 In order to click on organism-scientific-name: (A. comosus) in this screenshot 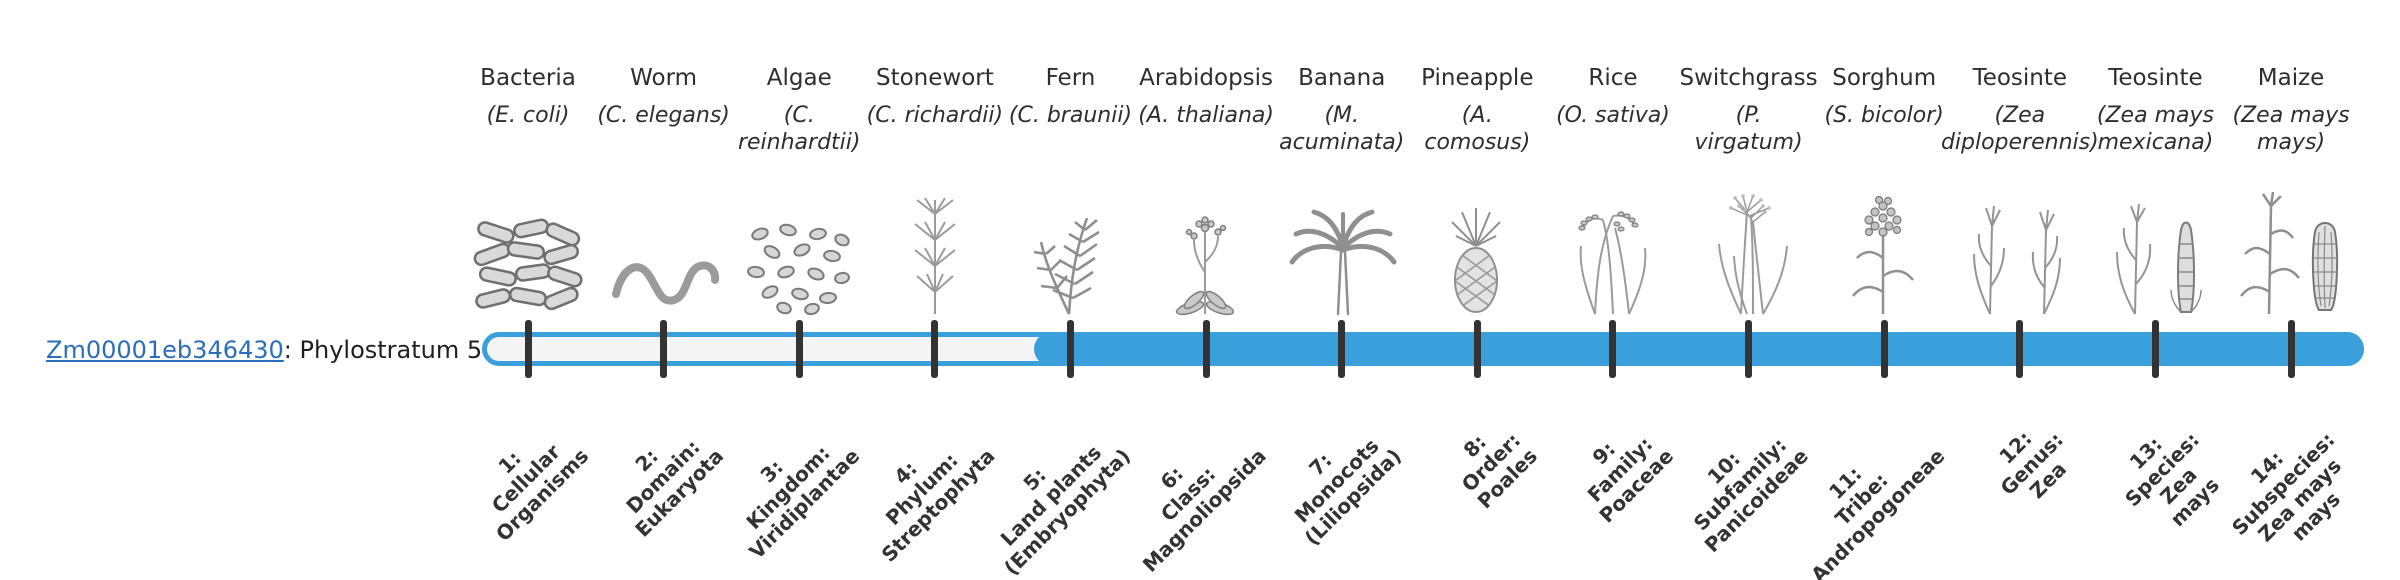, I will do `click(1477, 129)`.